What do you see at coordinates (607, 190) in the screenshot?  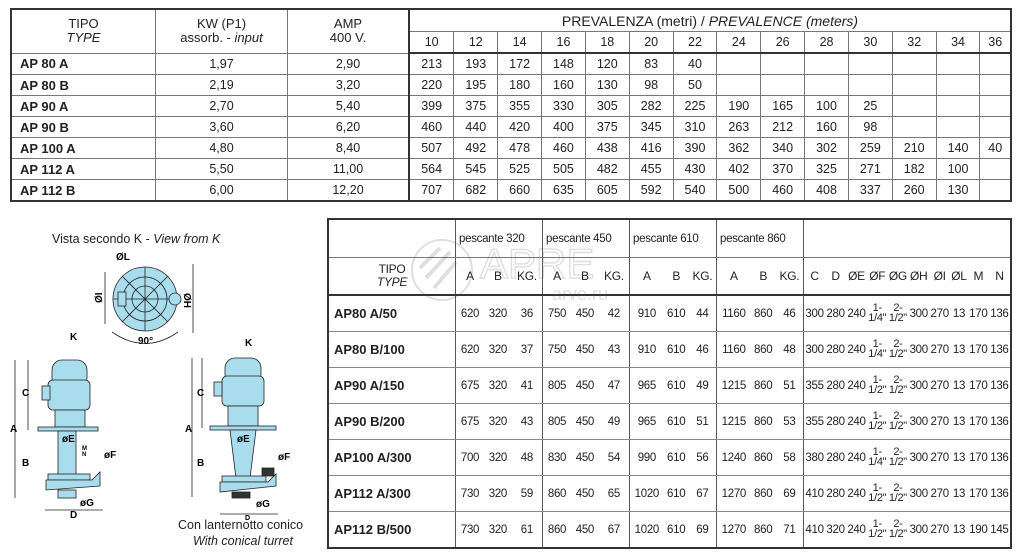 I see `flow-value: 605` at bounding box center [607, 190].